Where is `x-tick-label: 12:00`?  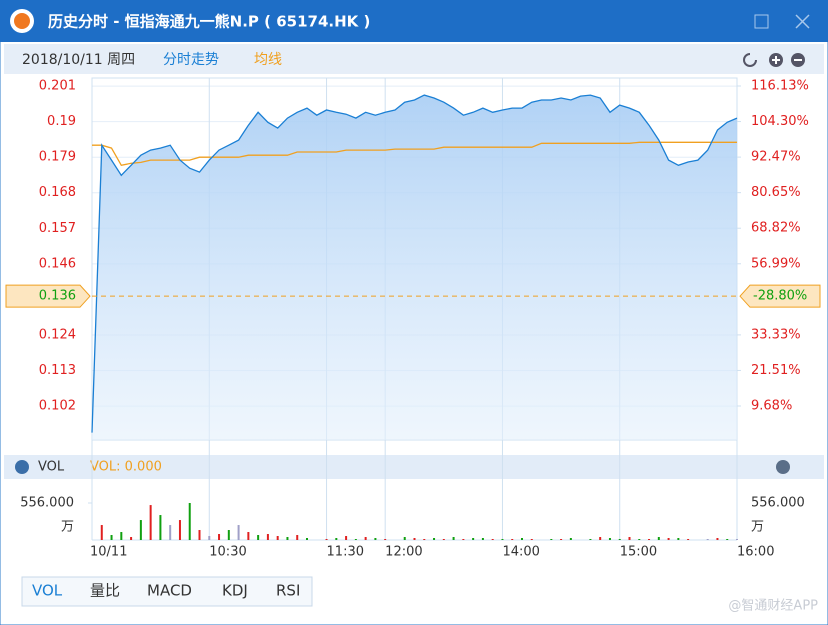
x-tick-label: 12:00 is located at coordinates (403, 552).